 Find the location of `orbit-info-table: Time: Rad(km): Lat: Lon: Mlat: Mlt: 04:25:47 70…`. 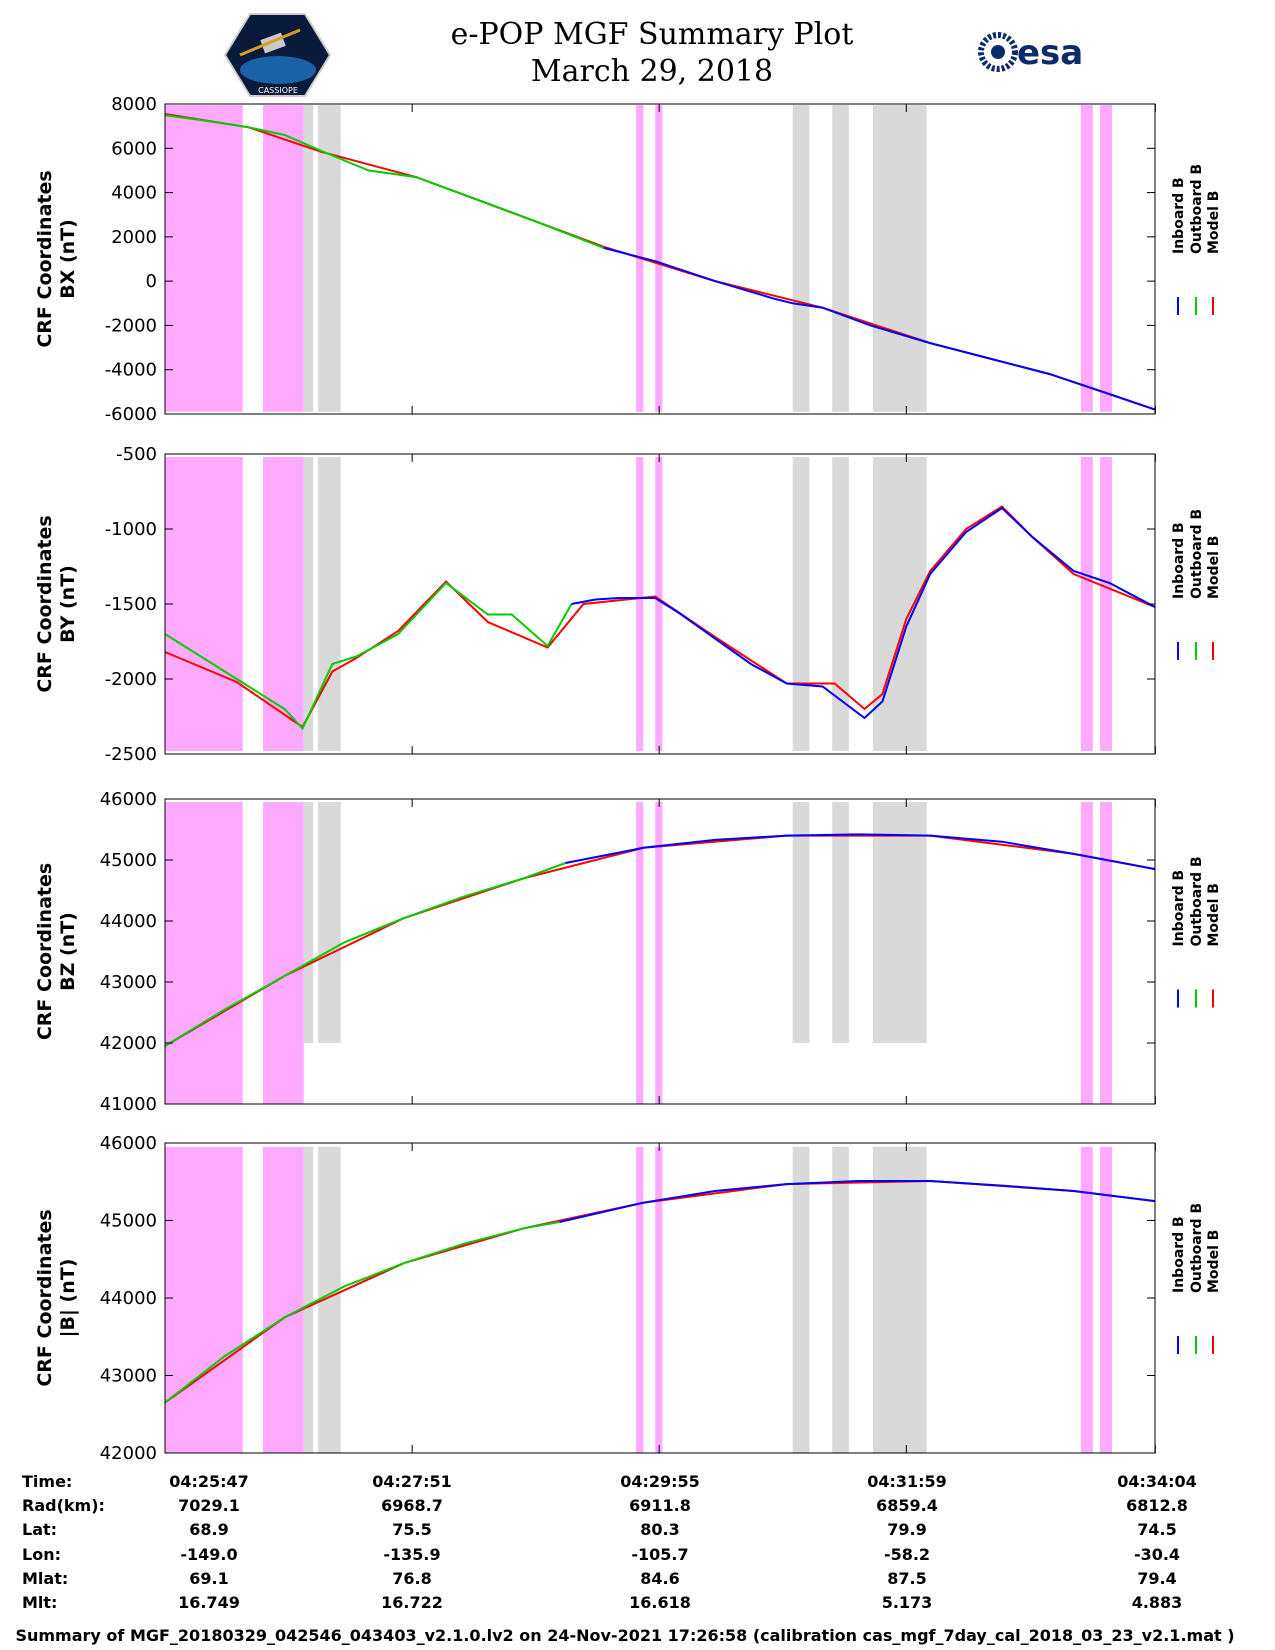

orbit-info-table: Time: Rad(km): Lat: Lon: Mlat: Mlt: 04:25:47 70… is located at coordinates (609, 1542).